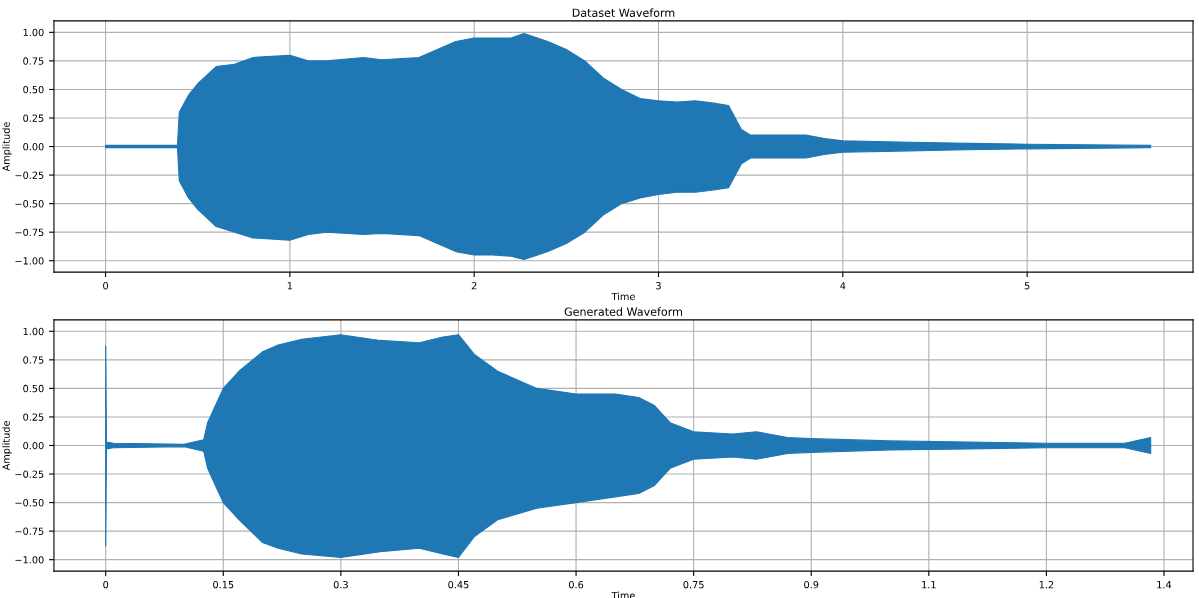 The width and height of the screenshot is (1199, 598). What do you see at coordinates (811, 584) in the screenshot?
I see `x-tick-label: 0.9` at bounding box center [811, 584].